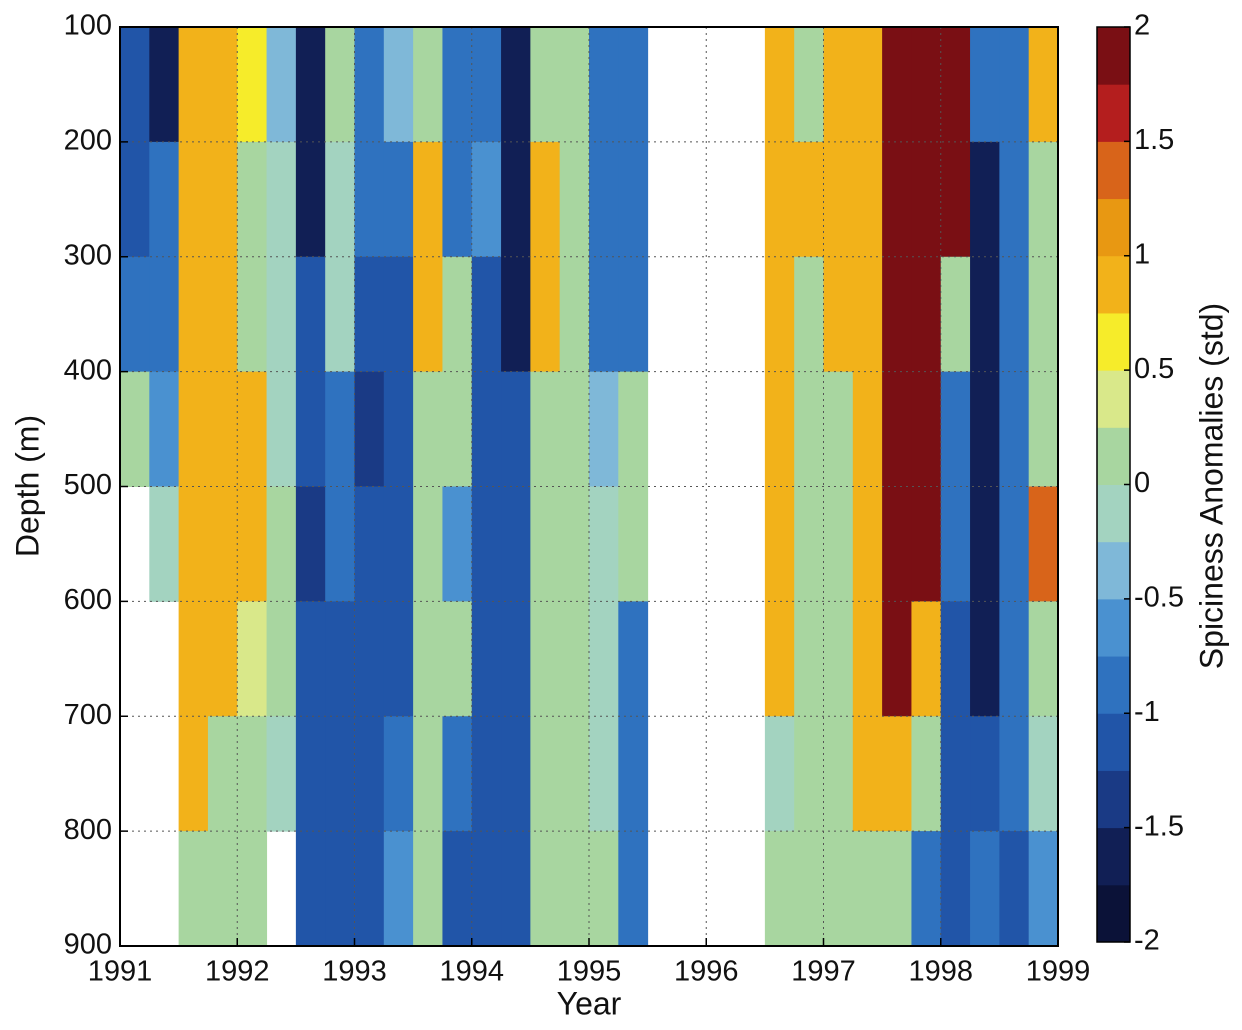 The width and height of the screenshot is (1242, 1030). I want to click on y-axis-label: Depth (m), so click(27, 486).